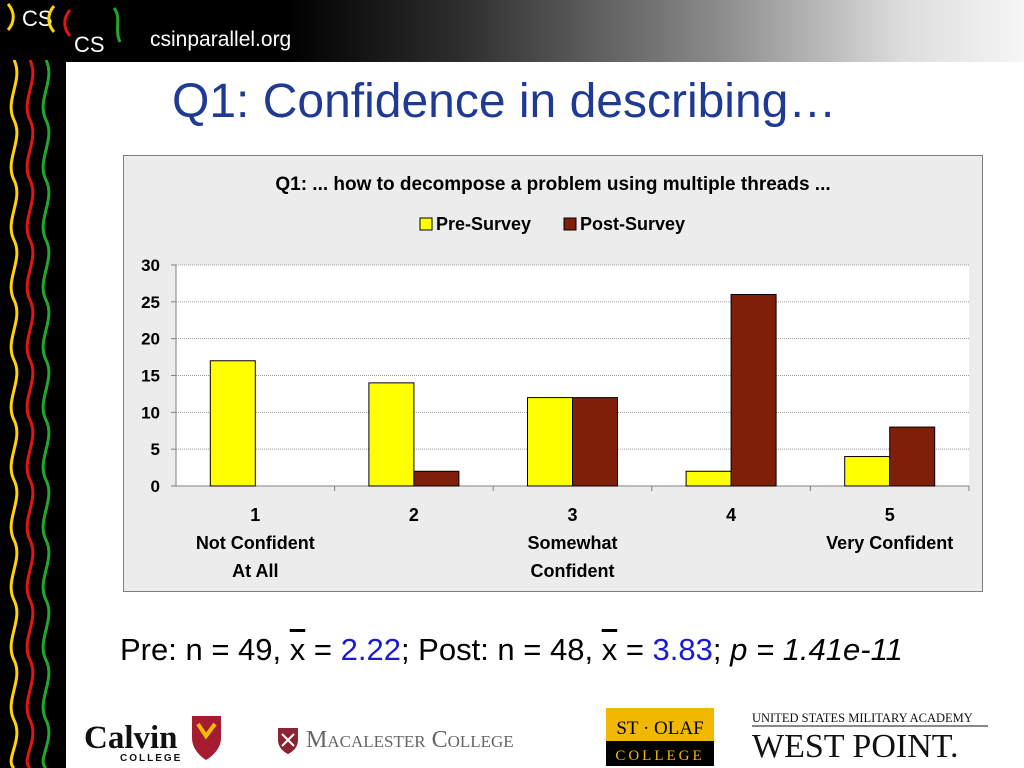  I want to click on stats-mid: ; Post: n = 48,, so click(501, 649).